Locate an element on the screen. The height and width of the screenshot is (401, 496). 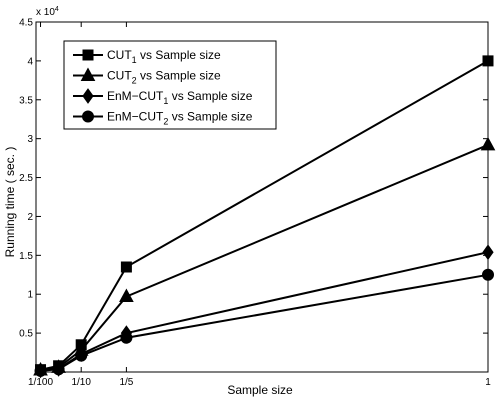
y-multiplier-label: x 104 is located at coordinates (47, 12).